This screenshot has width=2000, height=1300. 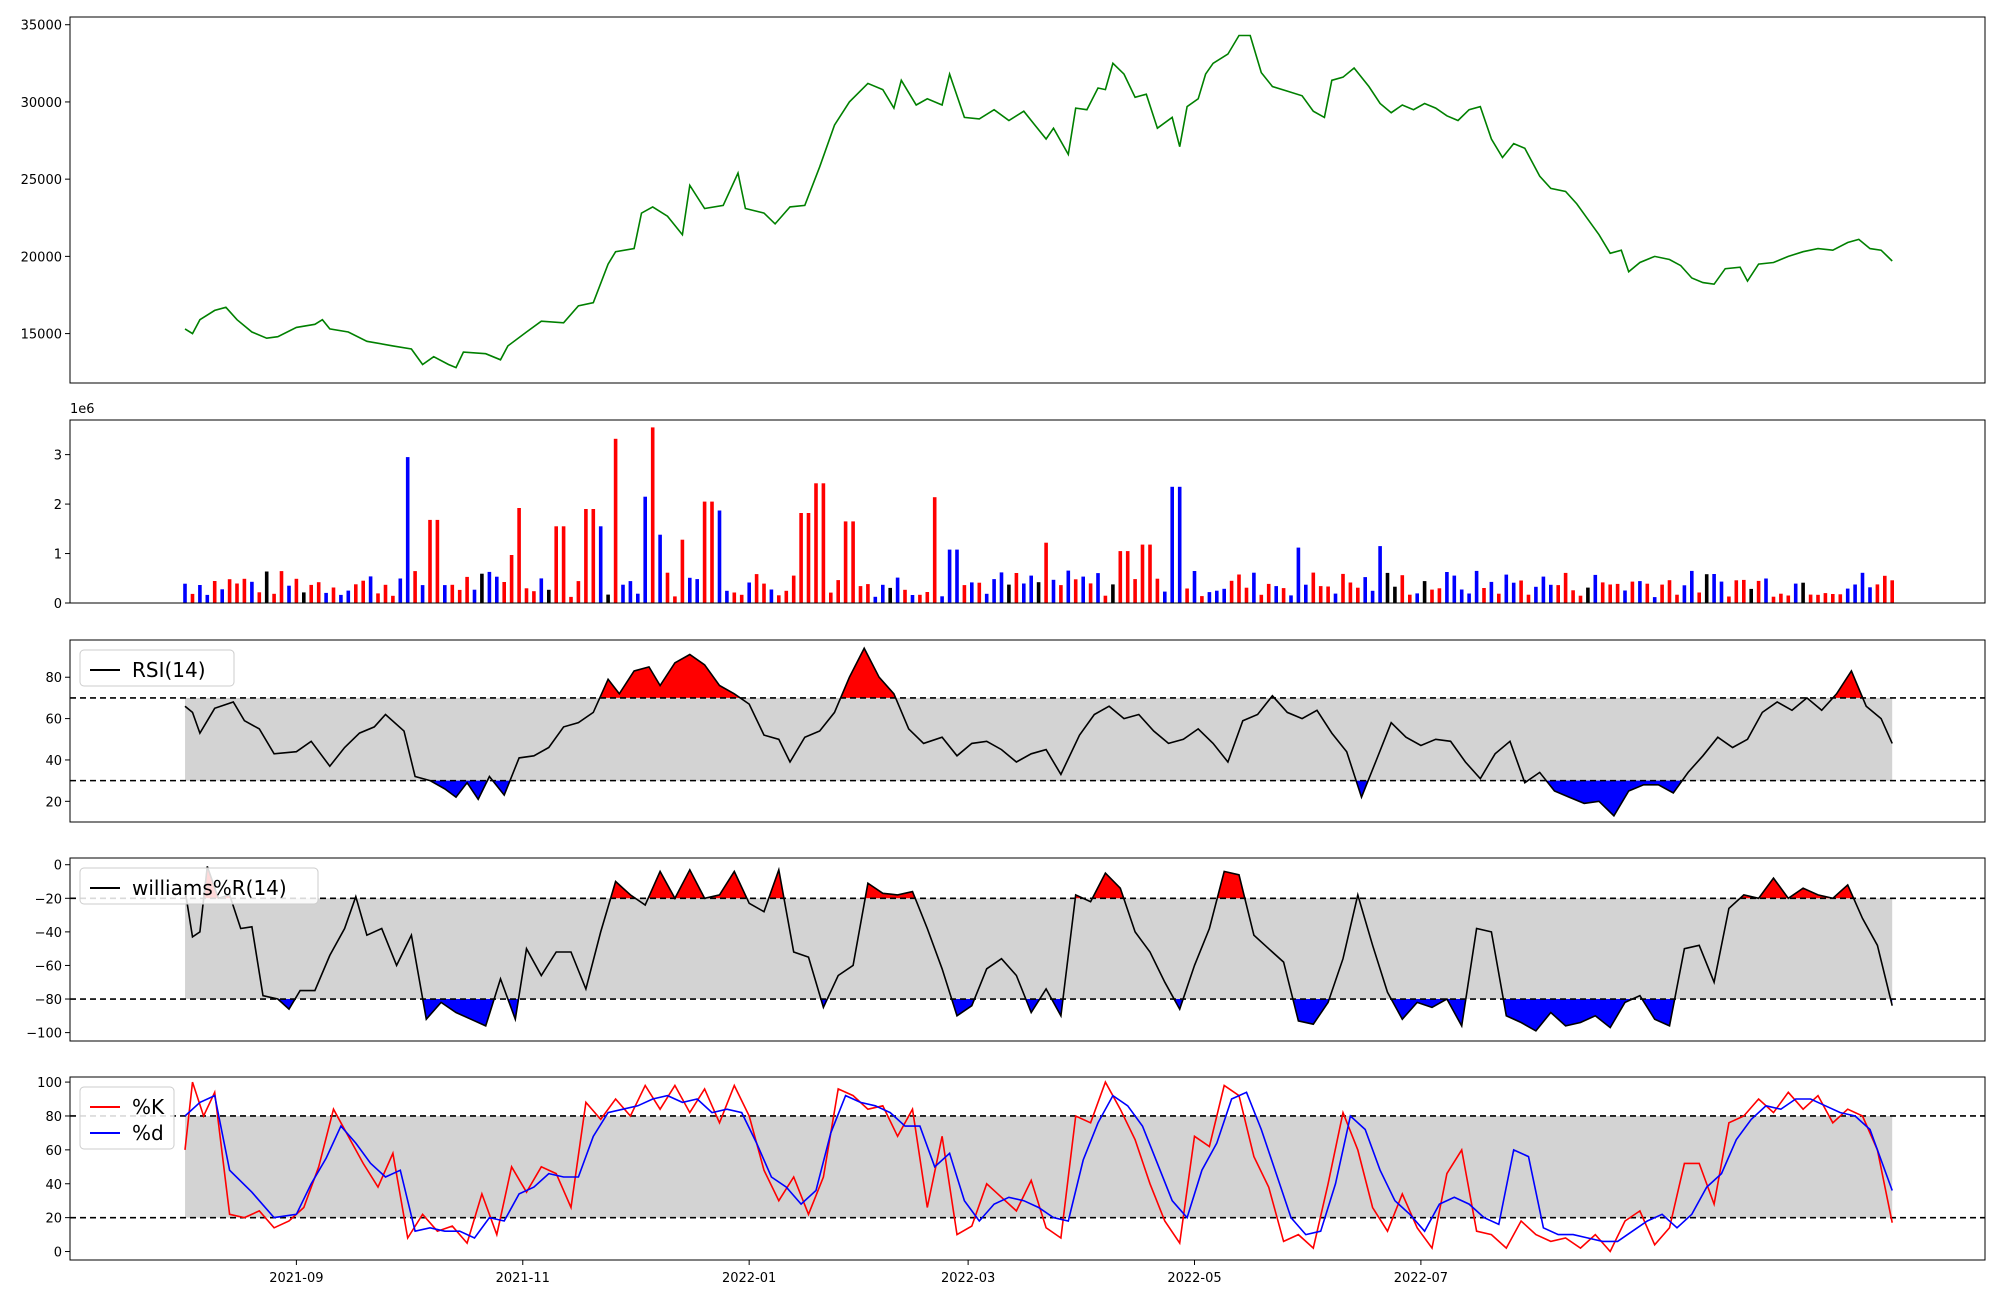 What do you see at coordinates (58, 505) in the screenshot?
I see `volume-ytick-label: 2` at bounding box center [58, 505].